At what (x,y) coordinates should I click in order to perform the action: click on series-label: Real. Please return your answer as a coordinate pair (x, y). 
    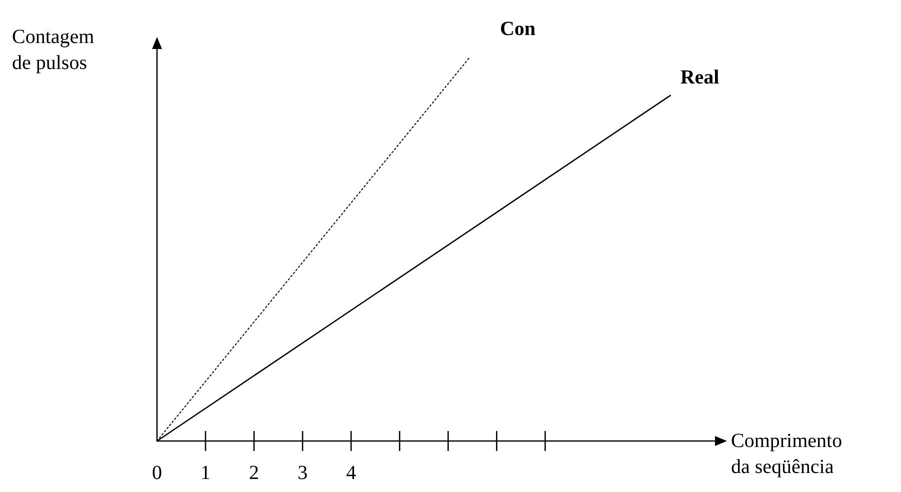
    Looking at the image, I should click on (700, 77).